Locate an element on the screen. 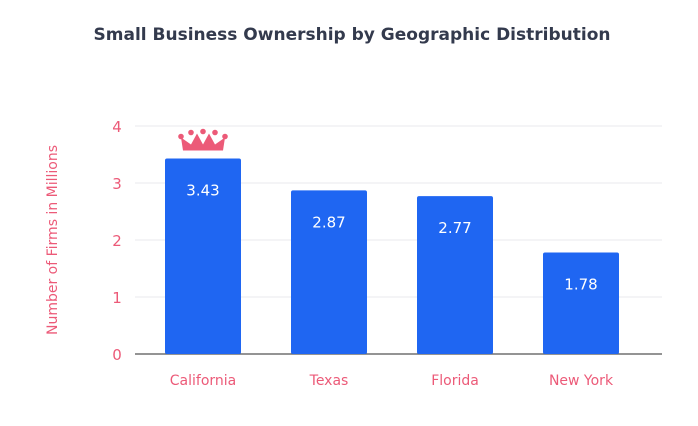 The image size is (698, 426). data-label: 2.87 is located at coordinates (328, 222).